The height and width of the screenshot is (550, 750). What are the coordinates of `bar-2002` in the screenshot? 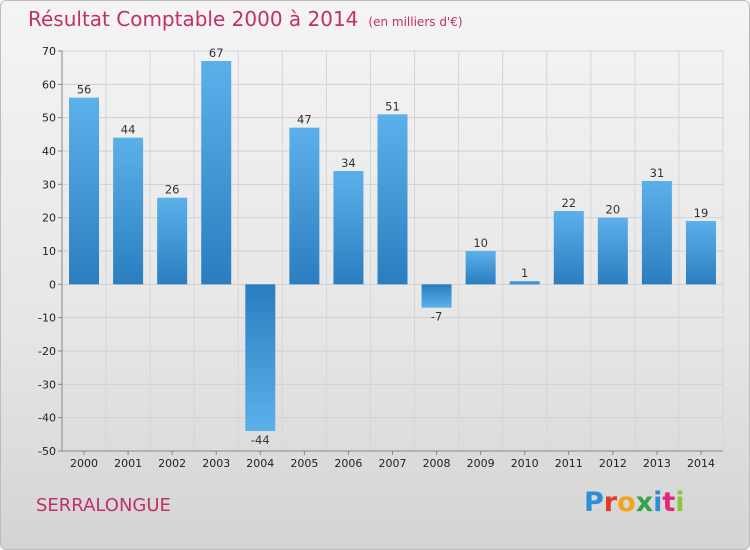 It's located at (172, 241).